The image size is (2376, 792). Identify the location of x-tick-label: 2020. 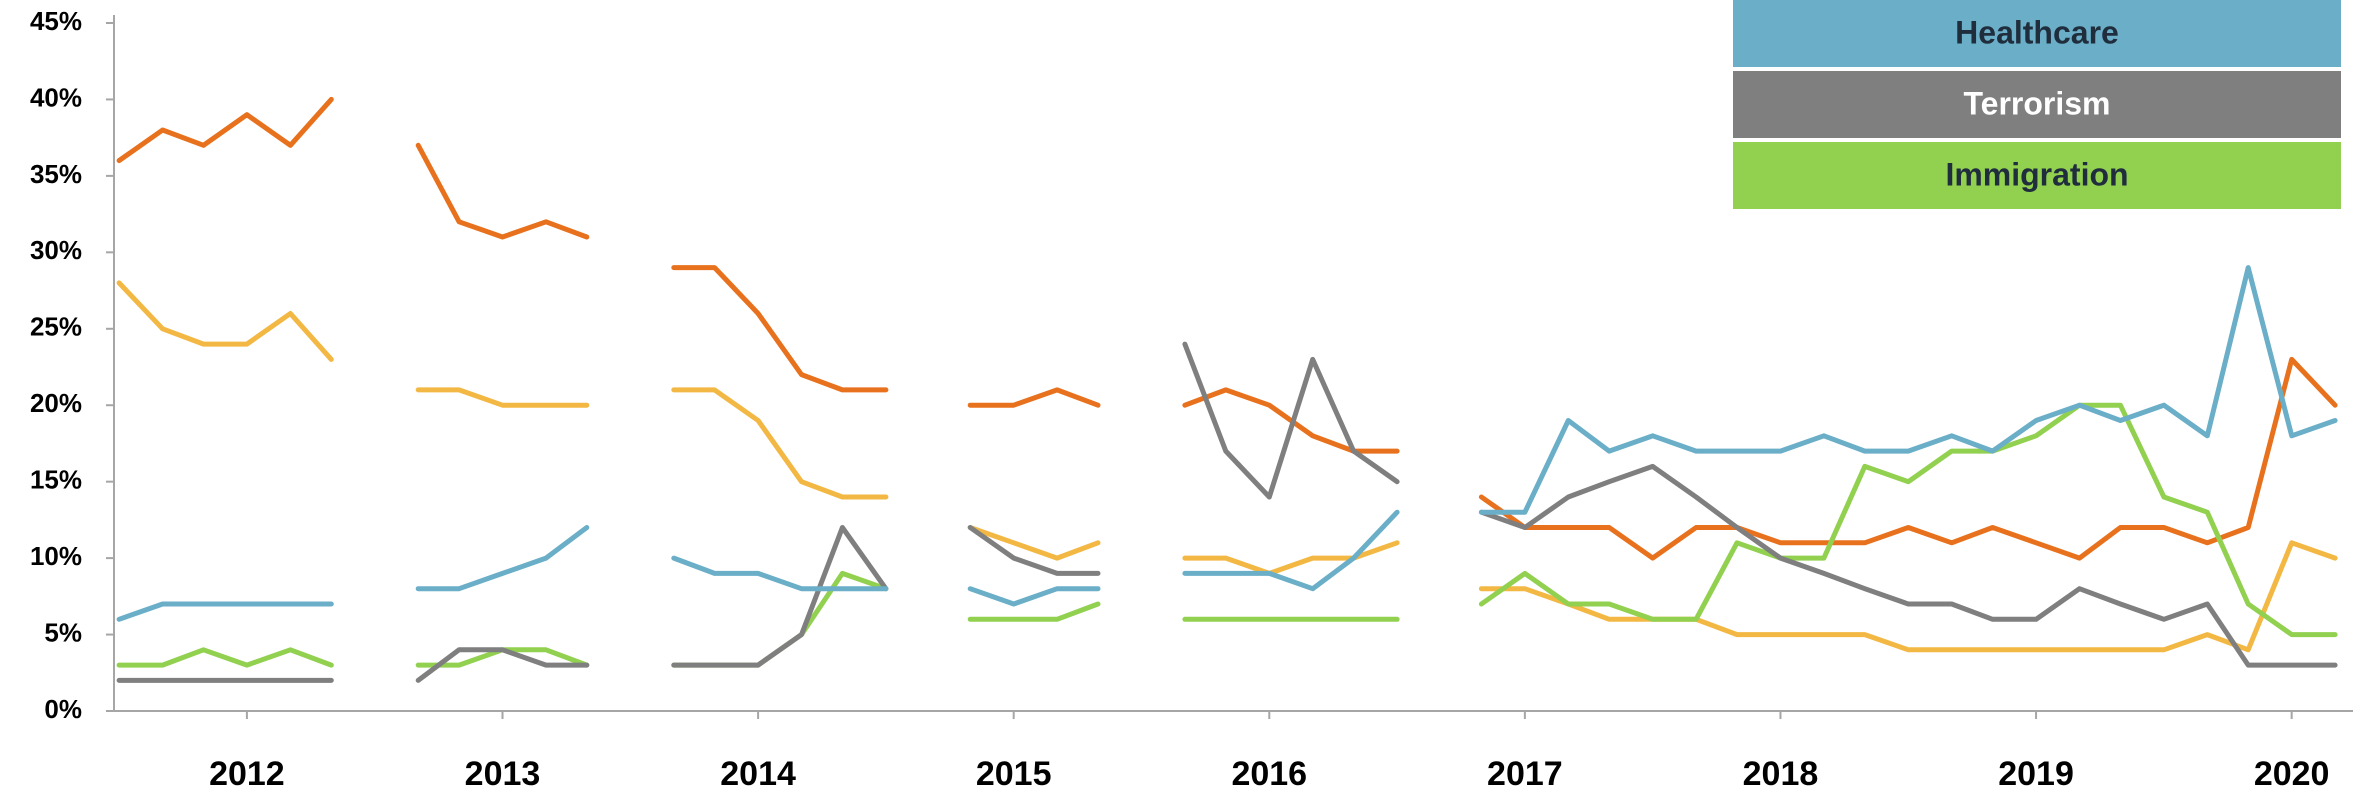
(2292, 773).